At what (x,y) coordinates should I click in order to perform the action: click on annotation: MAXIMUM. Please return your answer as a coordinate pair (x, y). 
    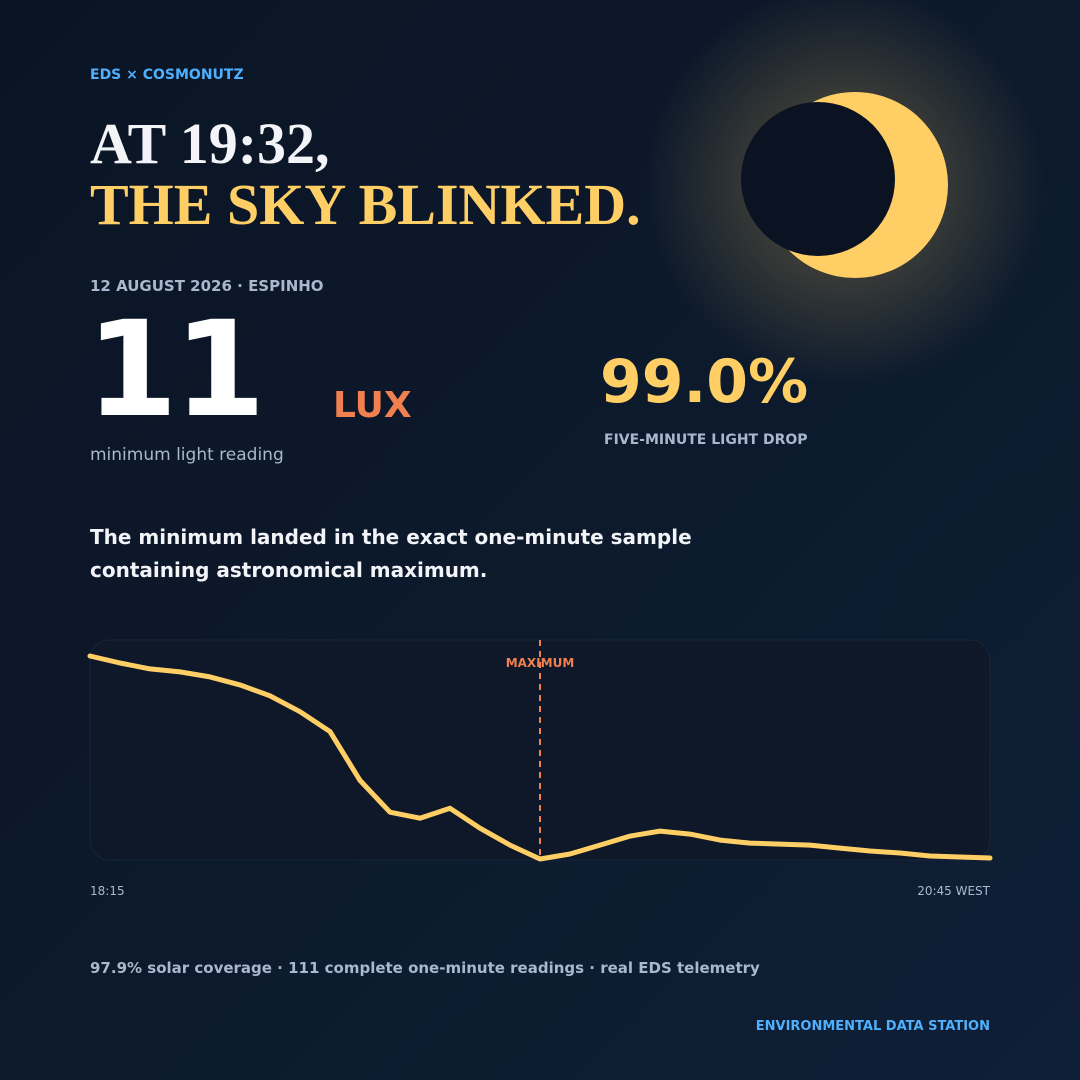
    Looking at the image, I should click on (540, 663).